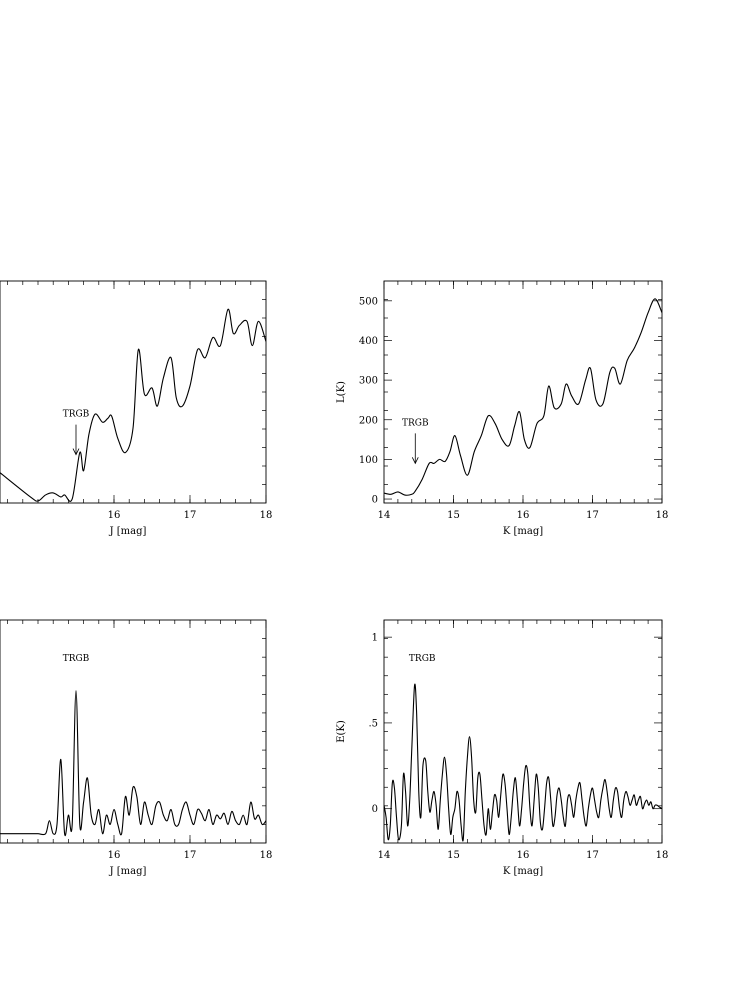 The height and width of the screenshot is (990, 730). Describe the element at coordinates (368, 301) in the screenshot. I see `y-tick-label: 500` at that location.